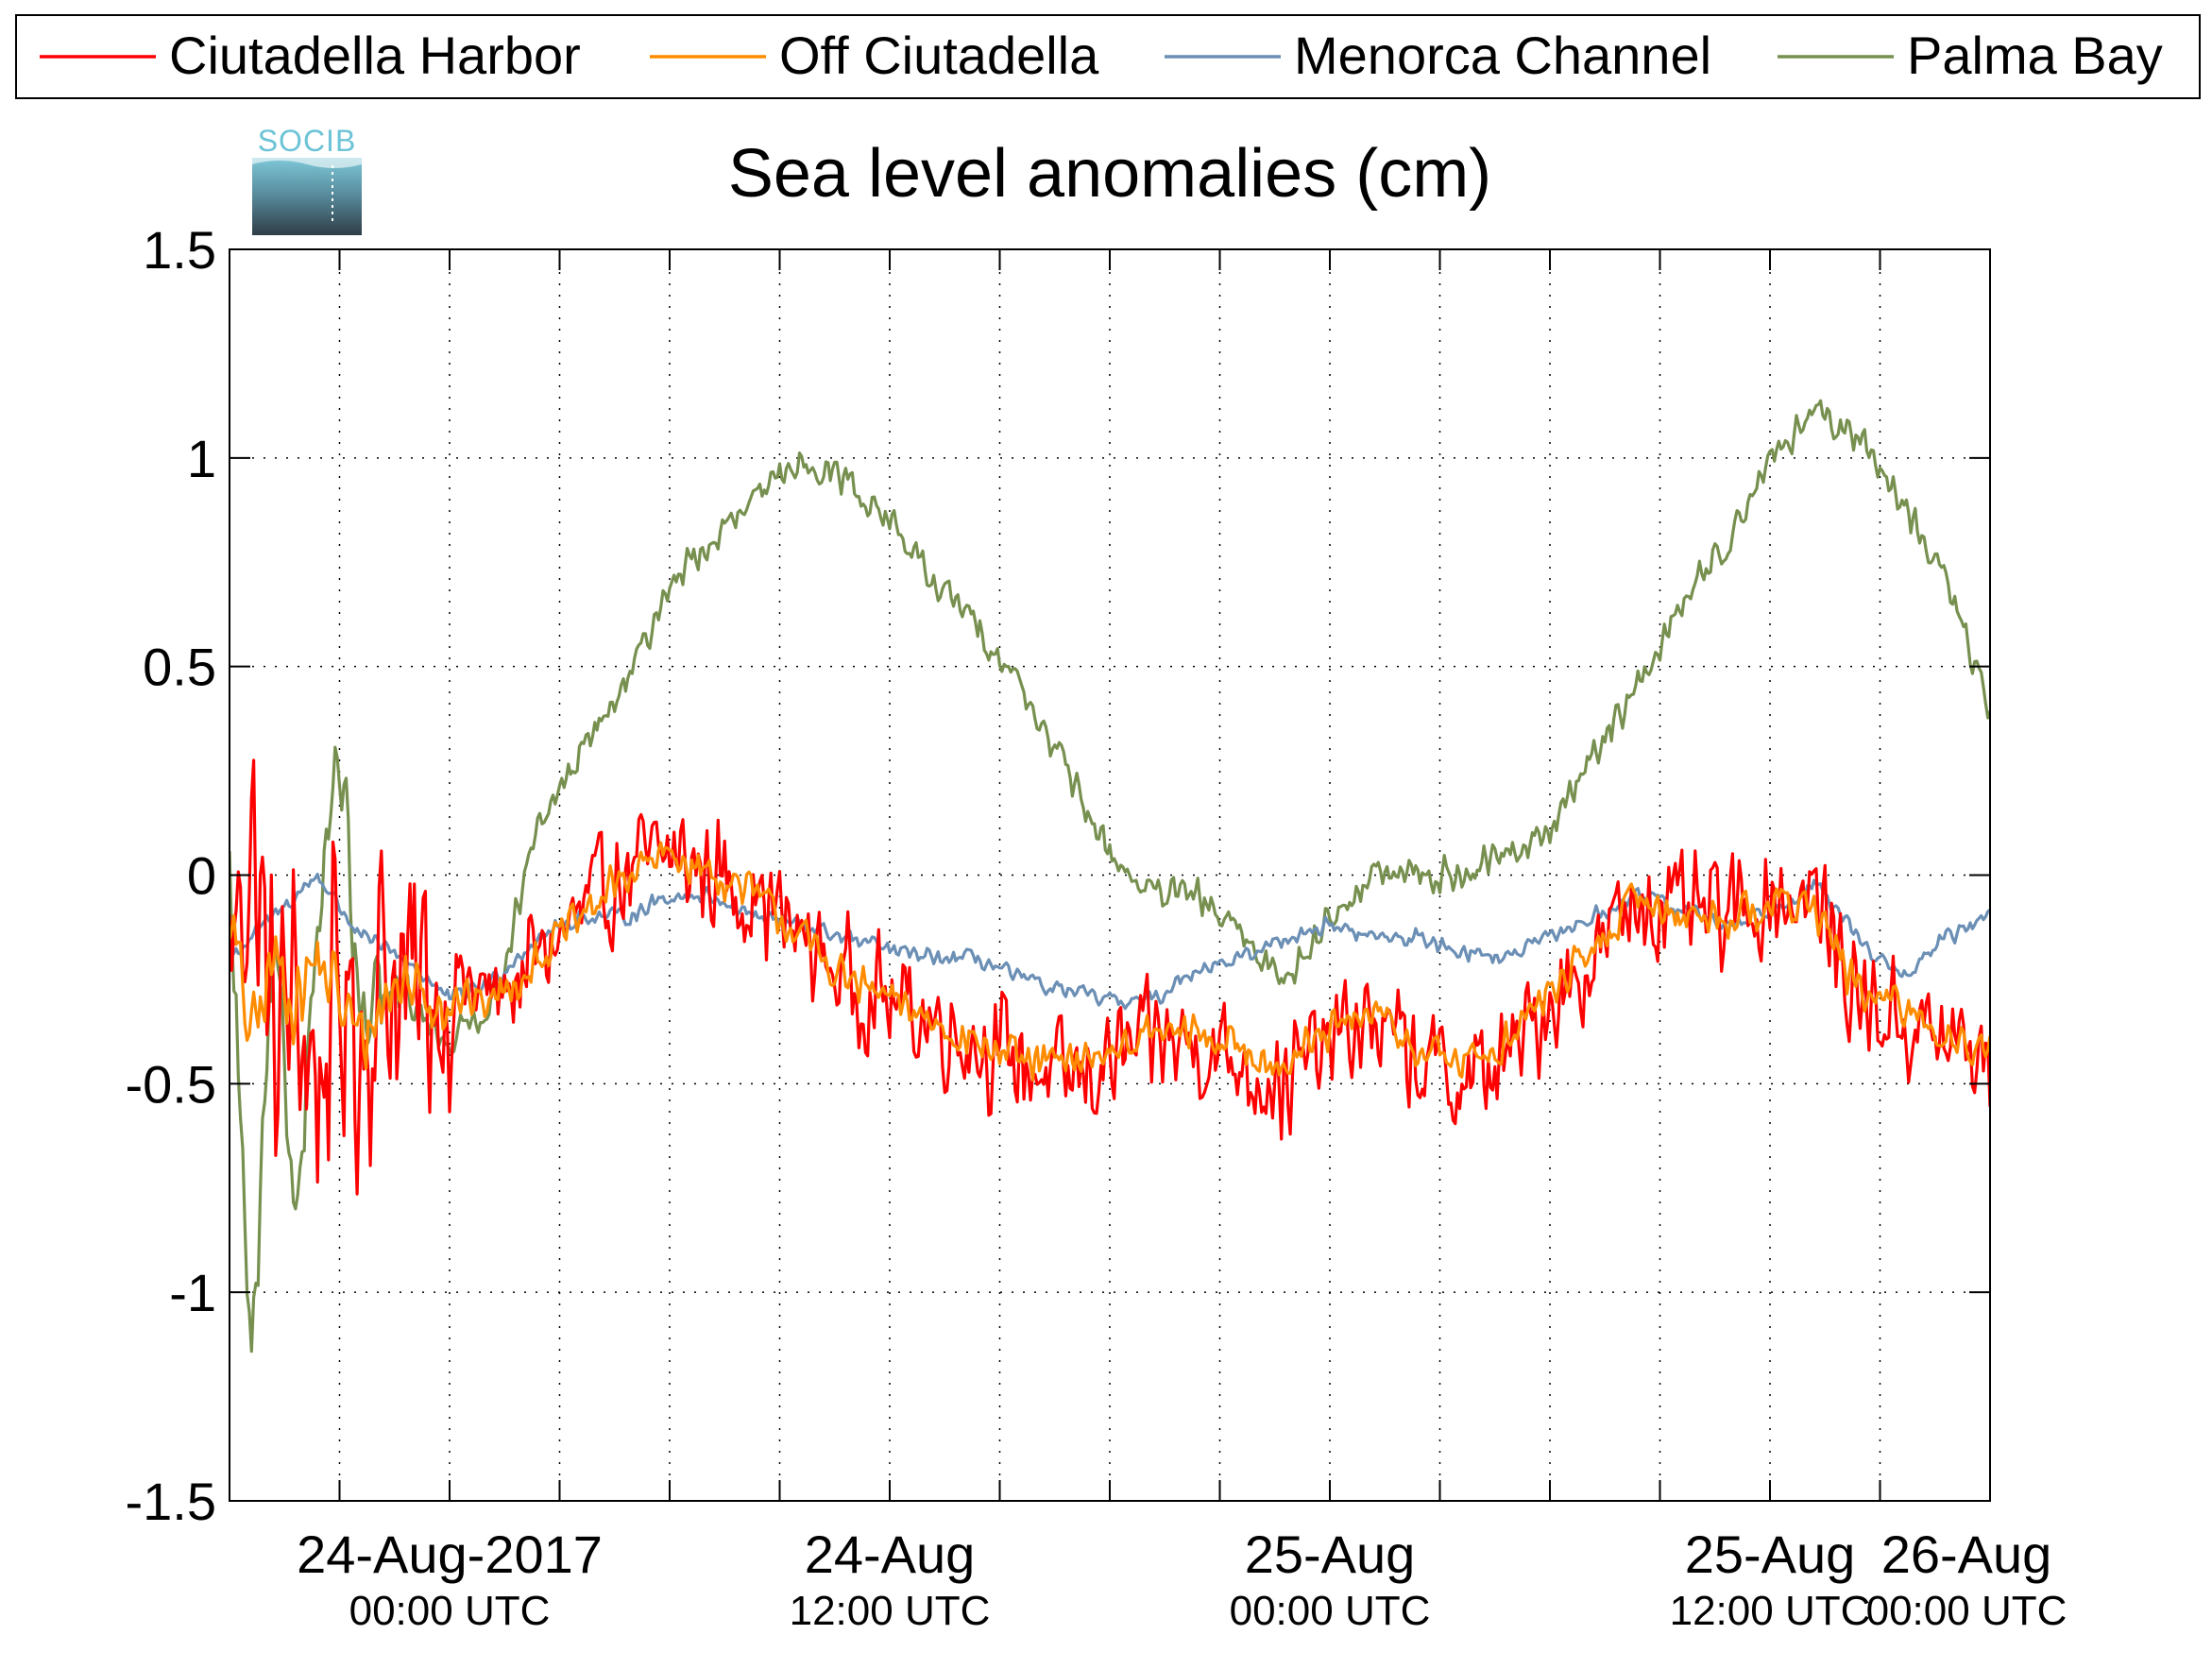  I want to click on legend-label-palma-bay: Palma Bay, so click(2035, 56).